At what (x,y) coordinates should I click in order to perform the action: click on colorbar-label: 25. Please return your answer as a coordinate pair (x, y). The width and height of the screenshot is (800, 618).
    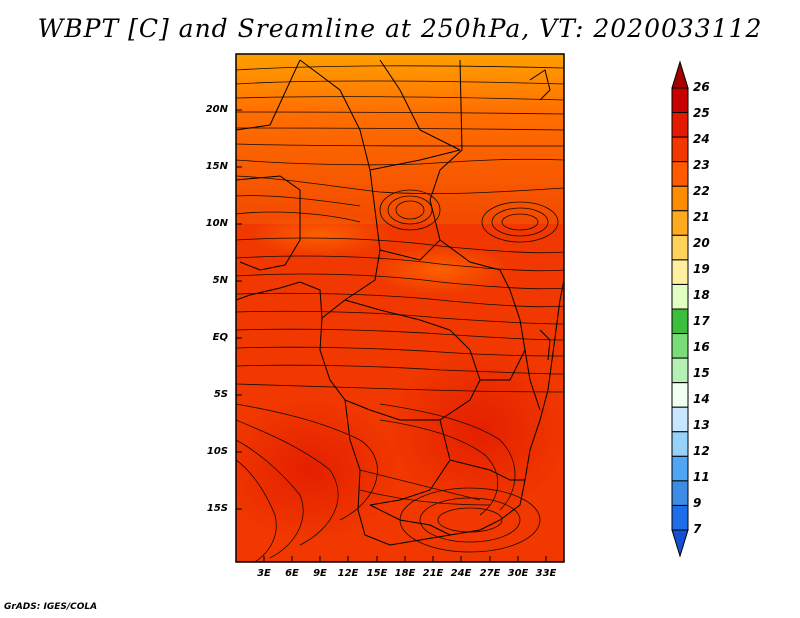
    Looking at the image, I should click on (701, 113).